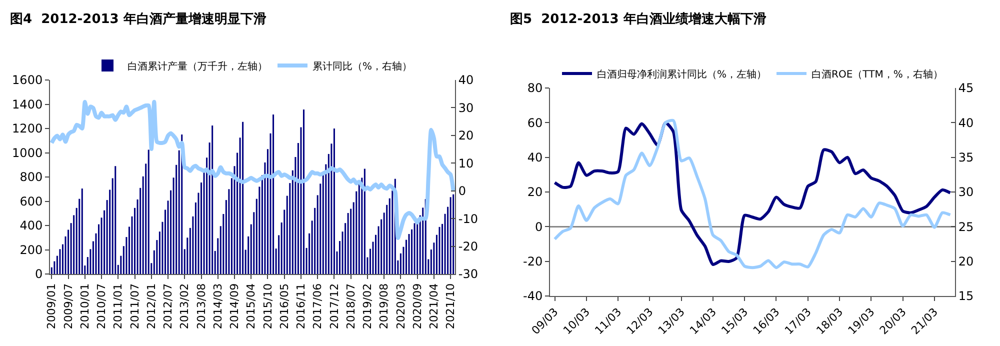 Image resolution: width=1000 pixels, height=346 pixels. Describe the element at coordinates (966, 157) in the screenshot. I see `y2-tick-label: 35` at that location.